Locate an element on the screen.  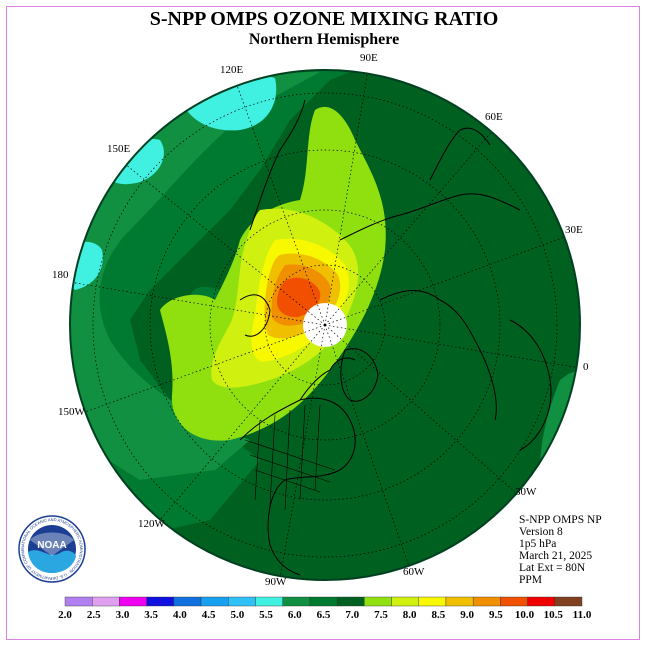
colorbar is located at coordinates (323, 601).